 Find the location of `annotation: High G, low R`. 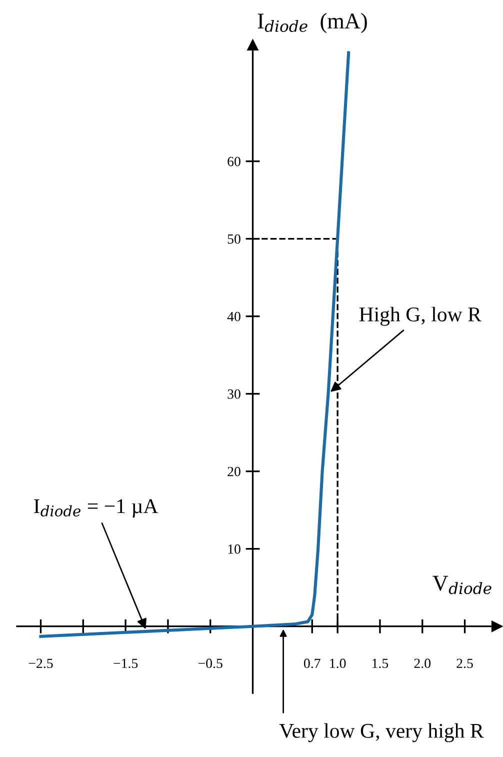

annotation: High G, low R is located at coordinates (420, 316).